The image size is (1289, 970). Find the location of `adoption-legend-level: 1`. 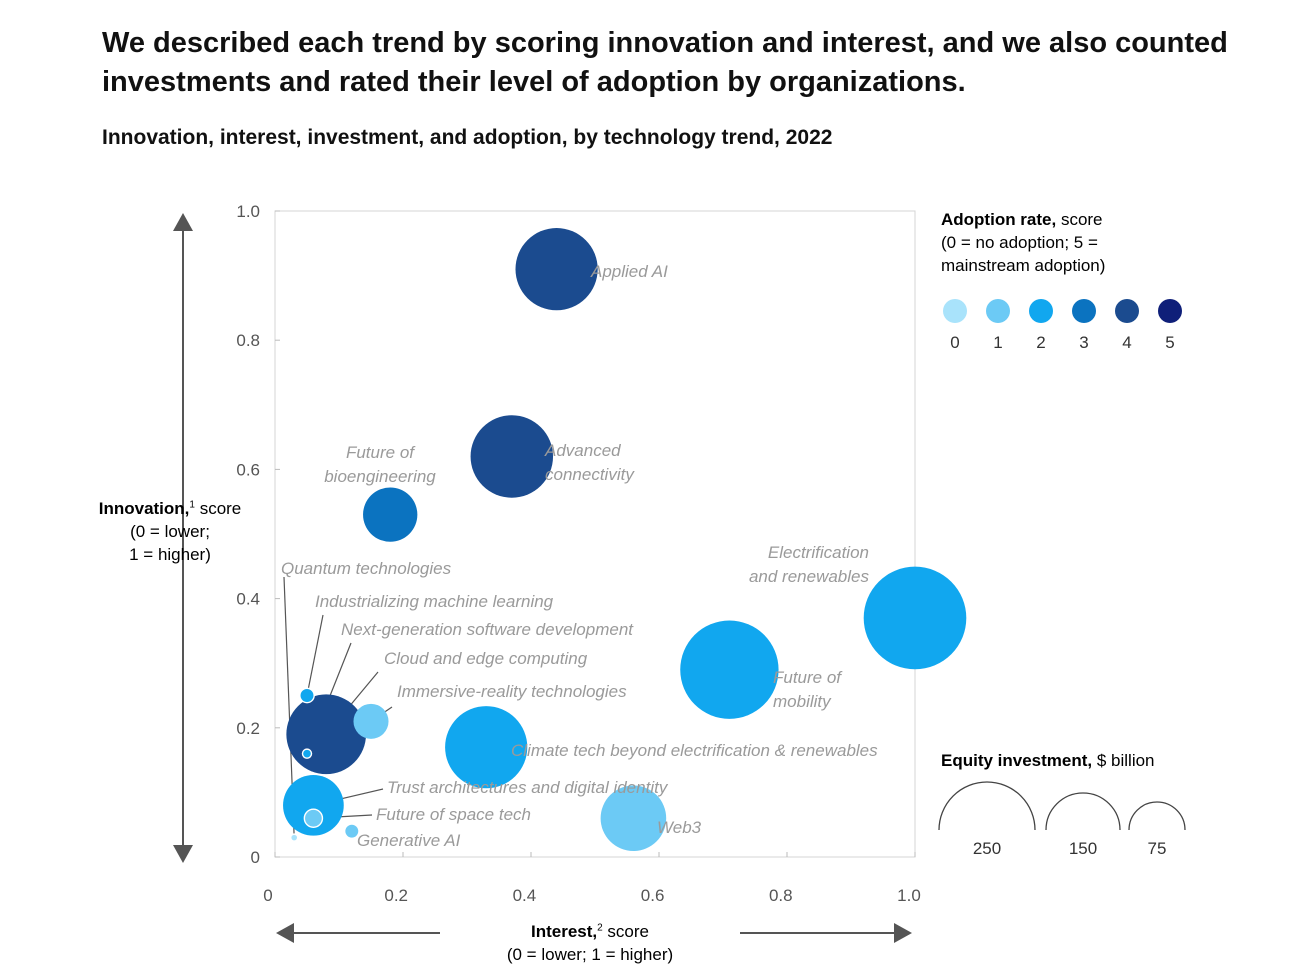

adoption-legend-level: 1 is located at coordinates (997, 342).